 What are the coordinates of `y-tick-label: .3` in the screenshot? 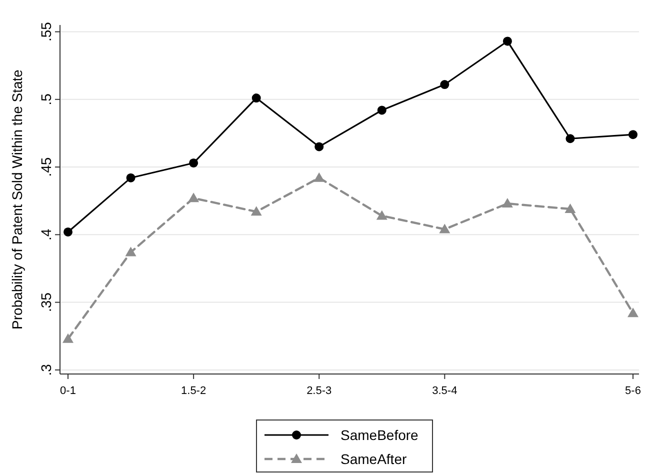 It's located at (46, 370).